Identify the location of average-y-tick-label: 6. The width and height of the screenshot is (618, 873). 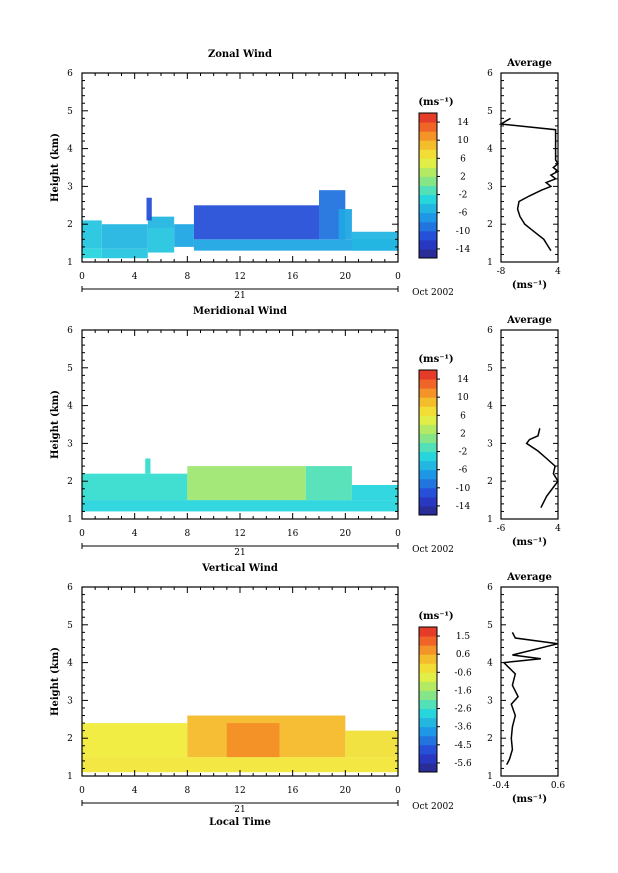
(490, 331).